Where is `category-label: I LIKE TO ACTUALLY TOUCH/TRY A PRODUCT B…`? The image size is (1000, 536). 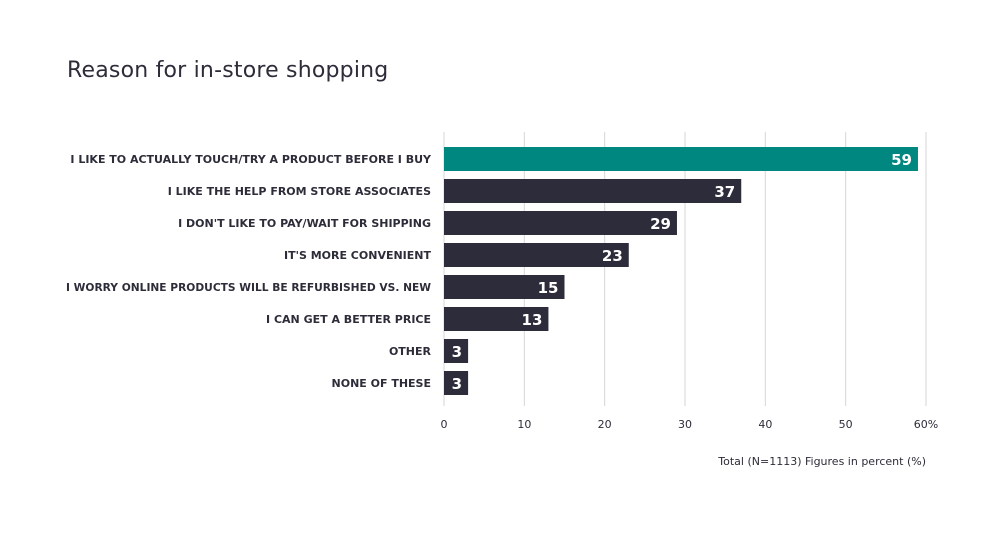
category-label: I LIKE TO ACTUALLY TOUCH/TRY A PRODUCT B… is located at coordinates (251, 159).